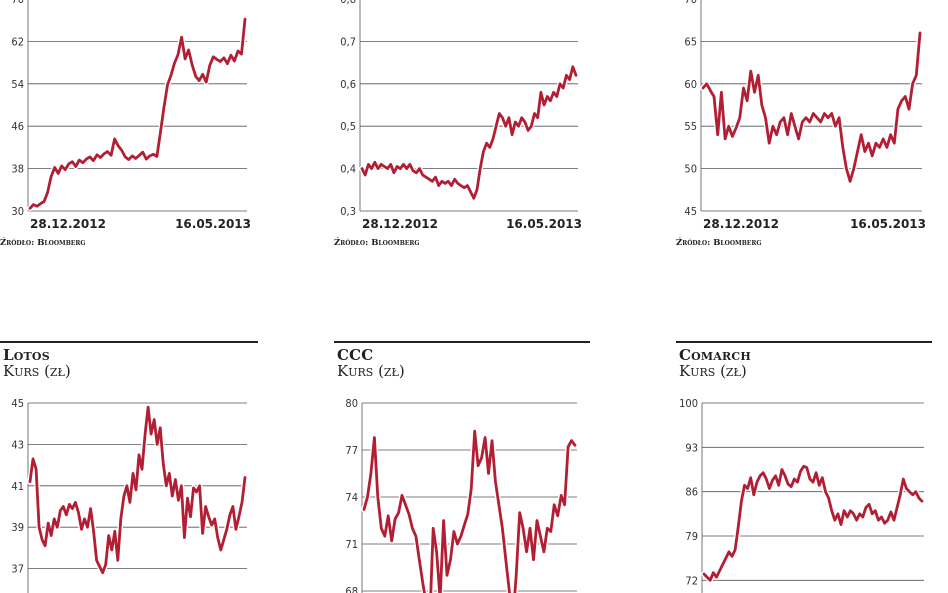 Image resolution: width=948 pixels, height=593 pixels. I want to click on y-tick-label: 46, so click(17, 126).